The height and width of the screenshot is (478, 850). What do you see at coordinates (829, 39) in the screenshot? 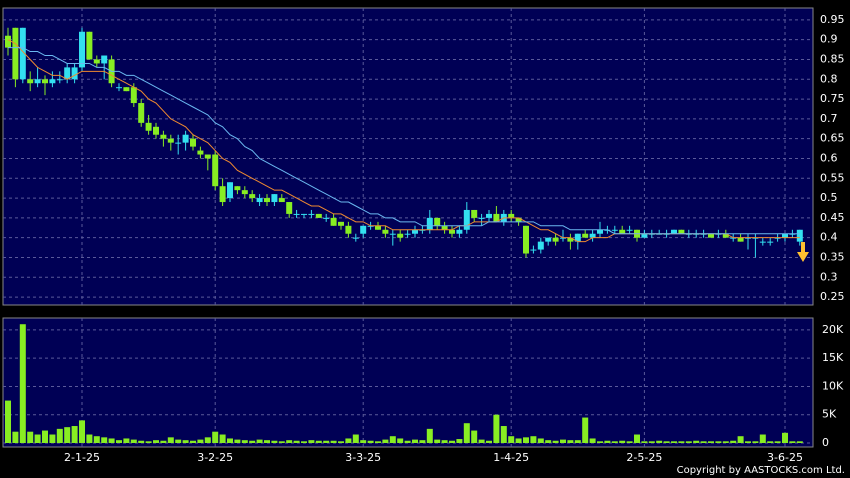
I see `y-tick-label: 0.9` at bounding box center [829, 39].